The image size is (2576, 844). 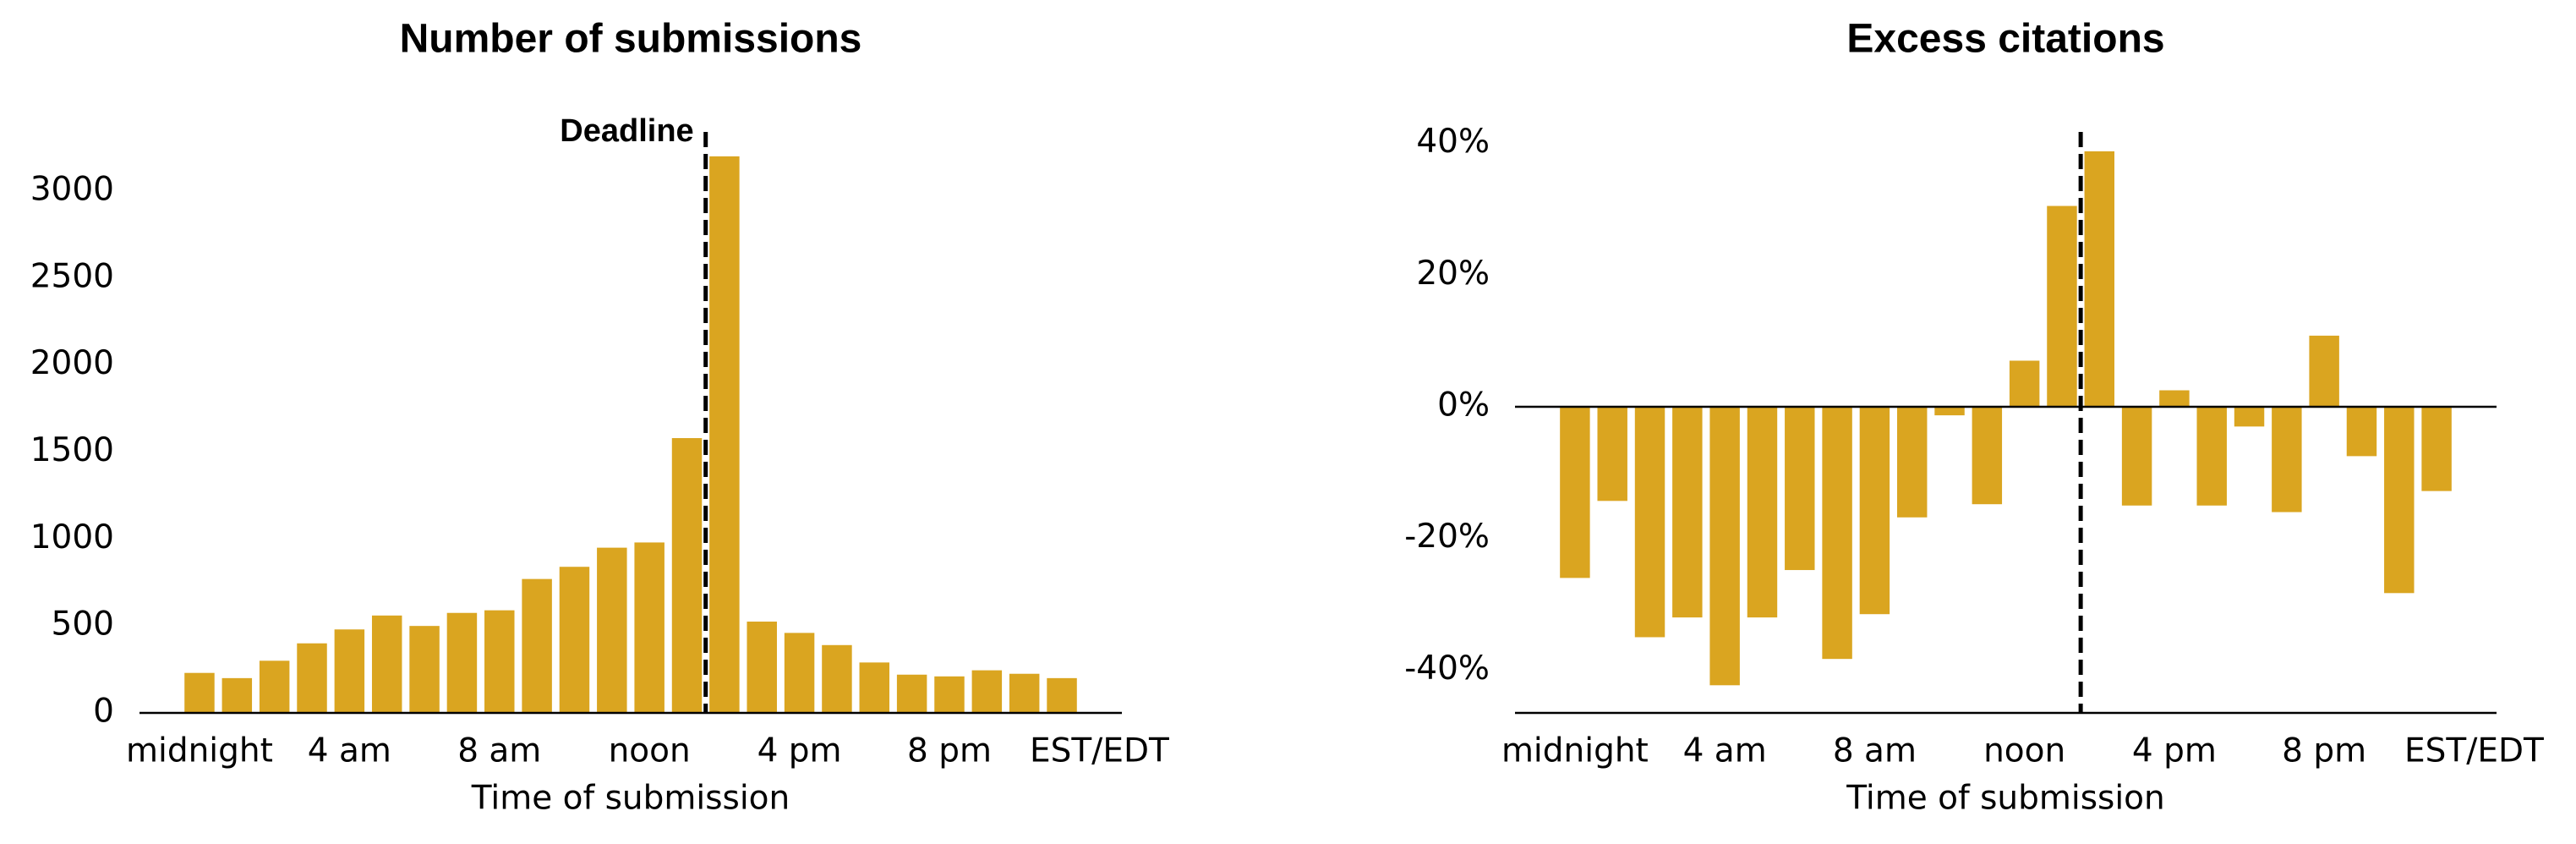 What do you see at coordinates (1447, 668) in the screenshot?
I see `y-tick-label: -40%` at bounding box center [1447, 668].